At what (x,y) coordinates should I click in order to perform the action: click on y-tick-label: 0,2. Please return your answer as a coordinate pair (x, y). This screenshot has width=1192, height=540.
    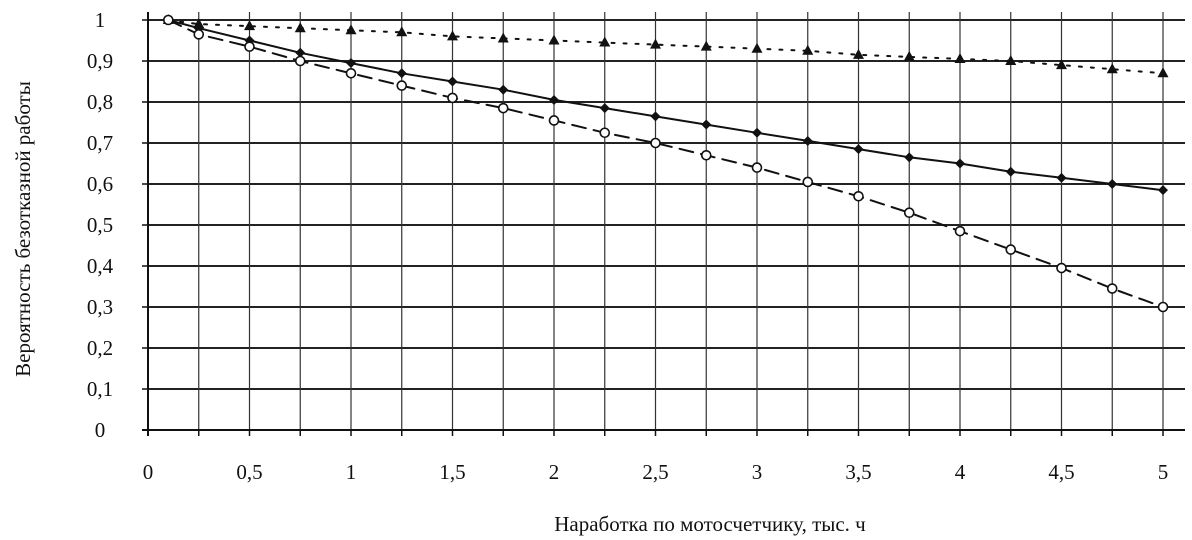
    Looking at the image, I should click on (100, 348).